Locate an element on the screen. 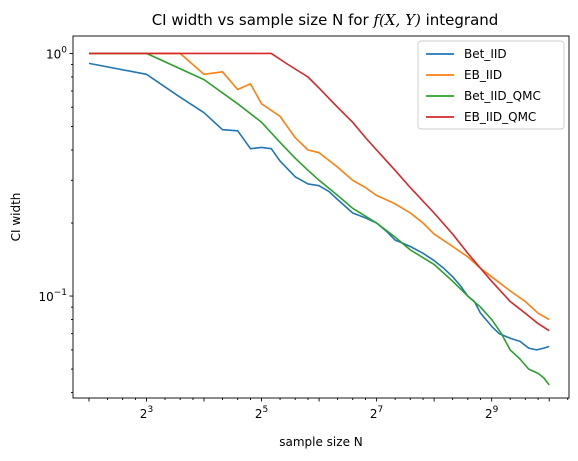  x-tick-label: 23 is located at coordinates (146, 413).